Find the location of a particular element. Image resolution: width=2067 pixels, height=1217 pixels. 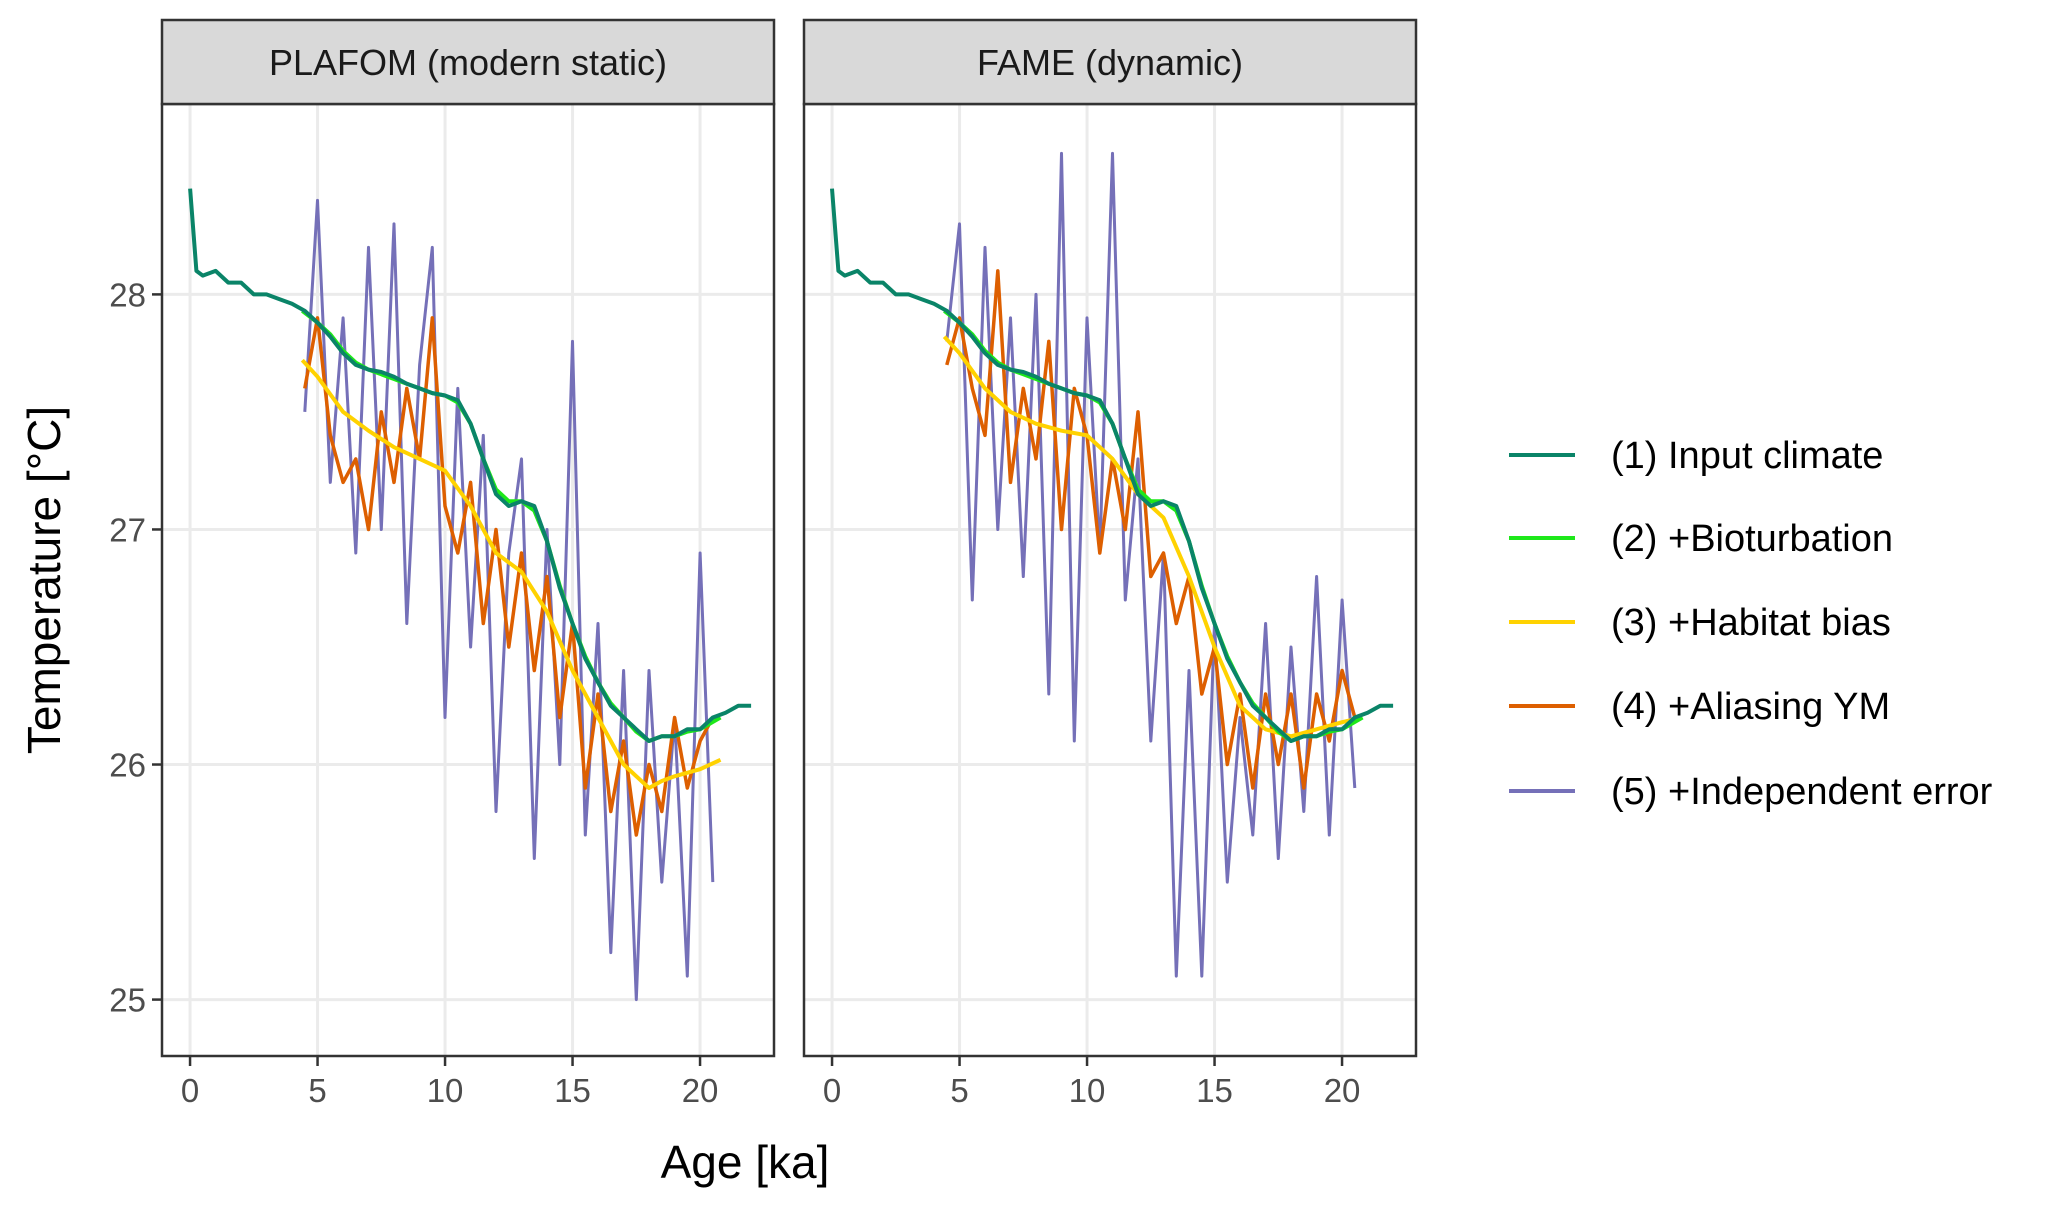

y-tick-label: 27 is located at coordinates (127, 529).